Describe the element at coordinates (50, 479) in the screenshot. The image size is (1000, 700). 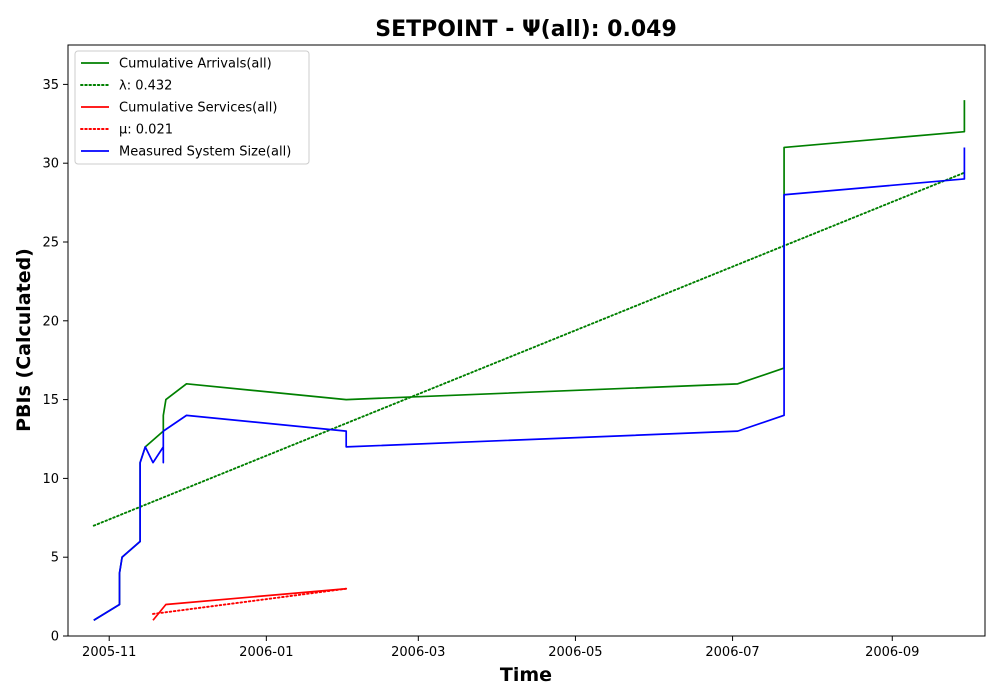
I see `y-tick-label: 10` at that location.